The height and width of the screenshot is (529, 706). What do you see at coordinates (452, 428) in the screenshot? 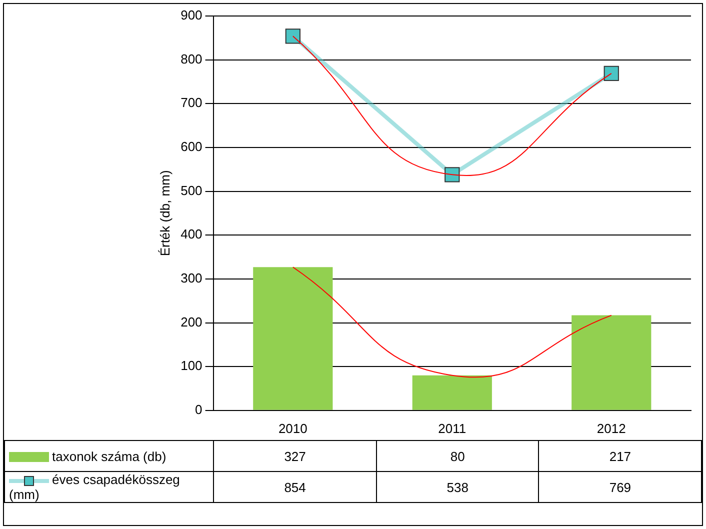
I see `x-tick-label: 2011` at bounding box center [452, 428].